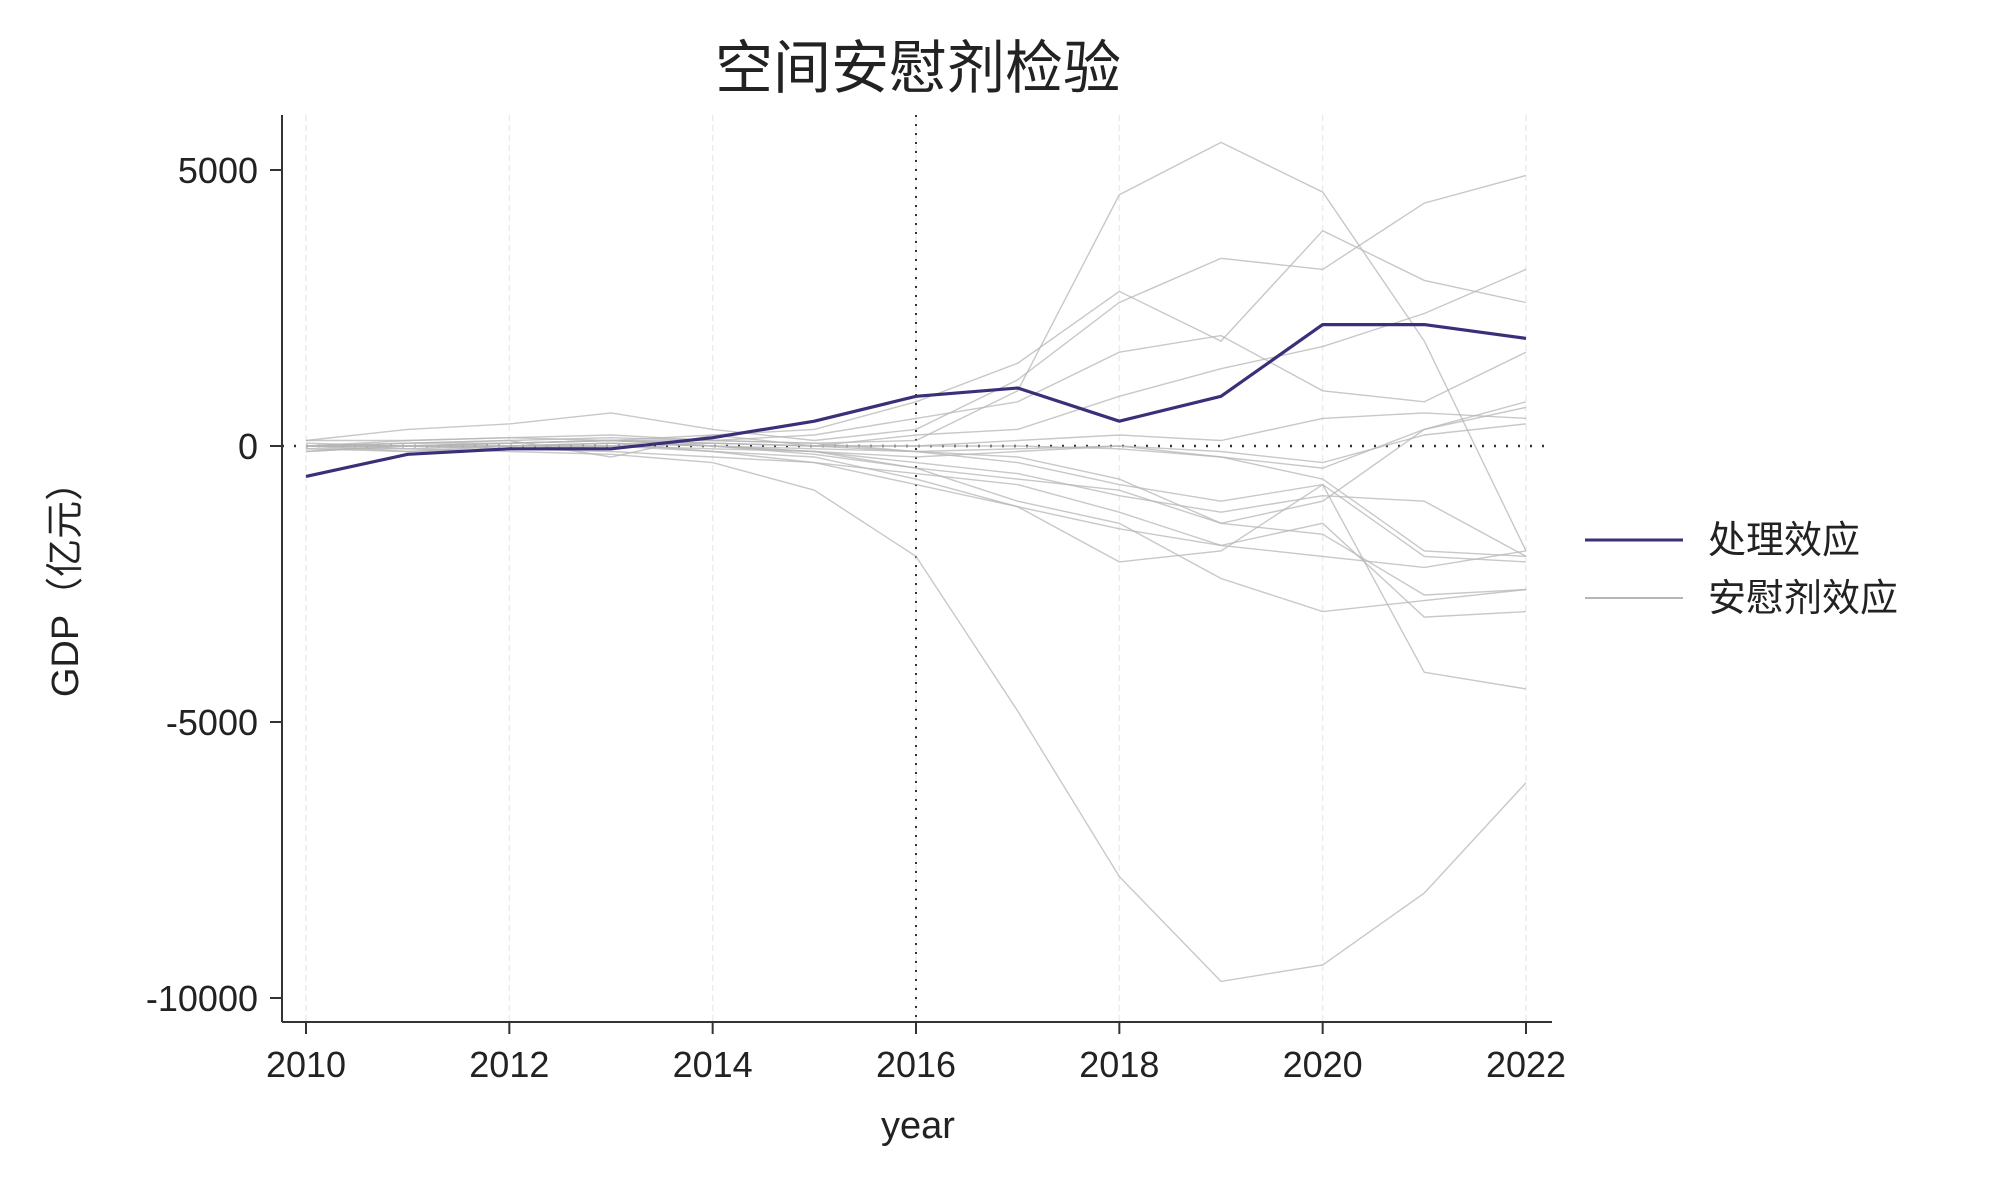  Describe the element at coordinates (1119, 1064) in the screenshot. I see `x-tick-label: 2018` at that location.